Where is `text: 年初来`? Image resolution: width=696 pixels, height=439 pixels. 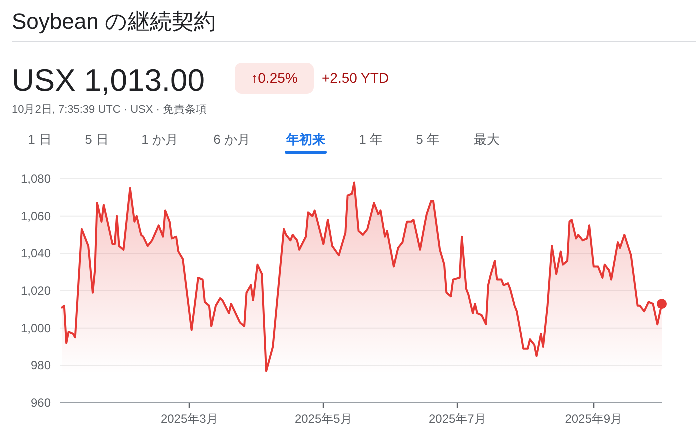
text: 年初来 is located at coordinates (306, 139).